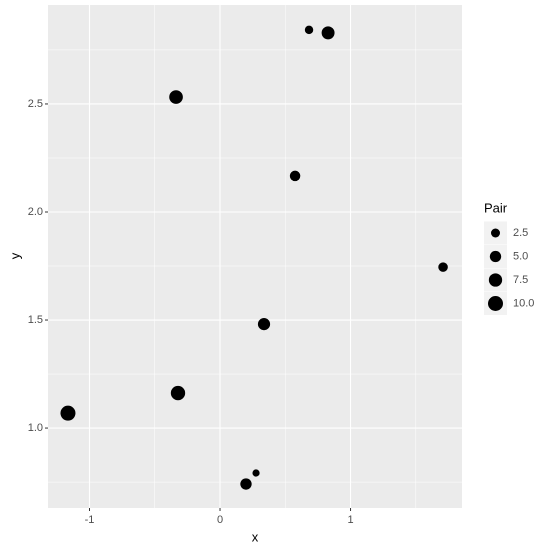  Describe the element at coordinates (220, 520) in the screenshot. I see `x-tick-label: 0` at that location.